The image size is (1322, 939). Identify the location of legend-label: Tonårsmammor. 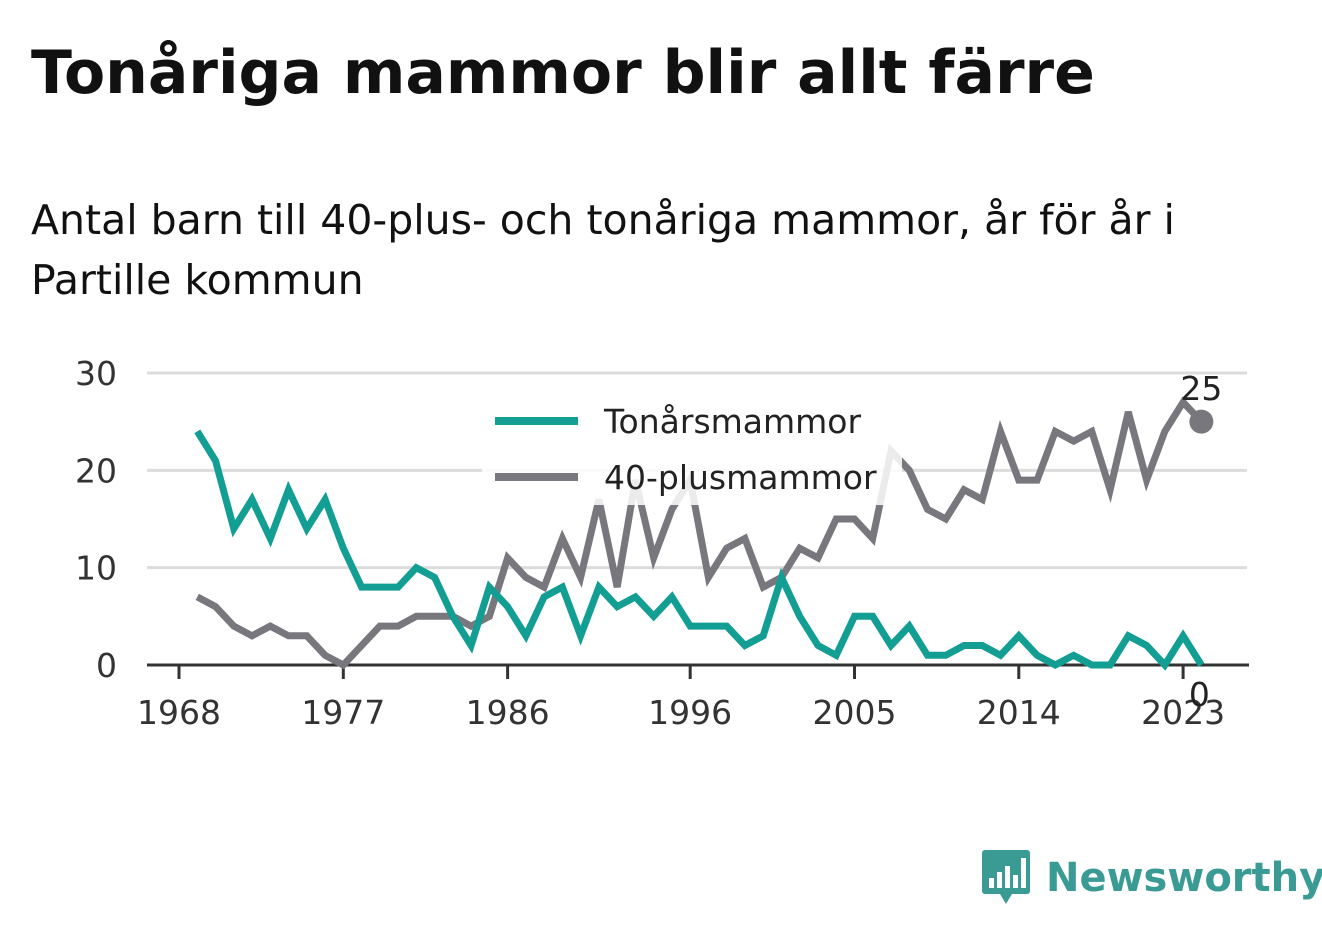
(732, 421).